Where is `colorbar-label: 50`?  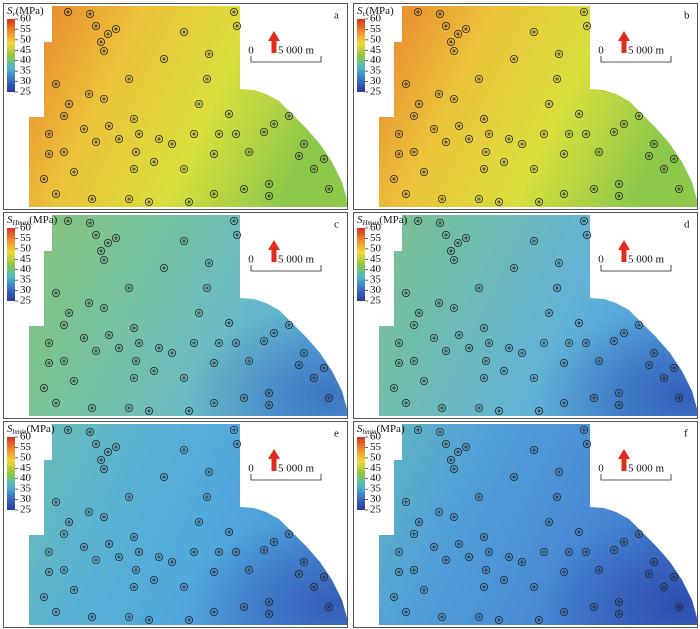 colorbar-label: 50 is located at coordinates (26, 248).